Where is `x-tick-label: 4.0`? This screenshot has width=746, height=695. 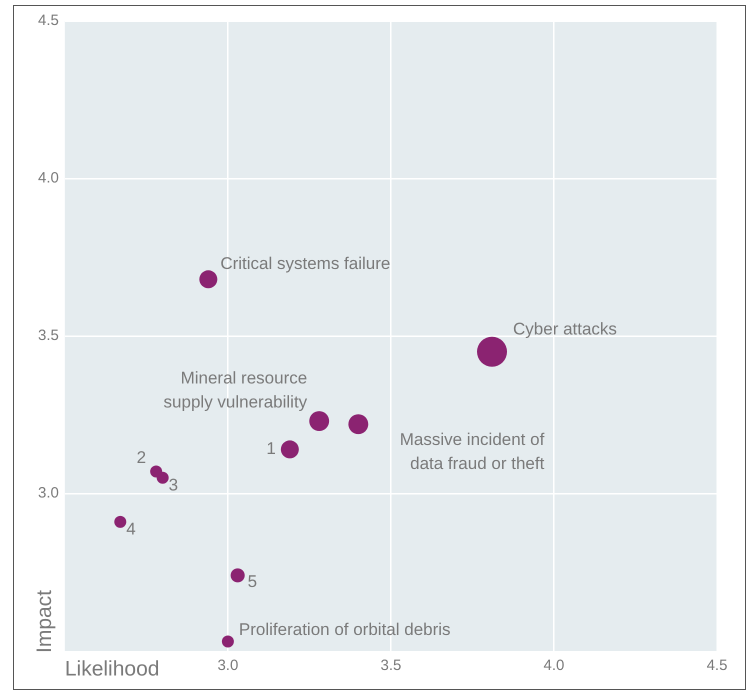
x-tick-label: 4.0 is located at coordinates (554, 665).